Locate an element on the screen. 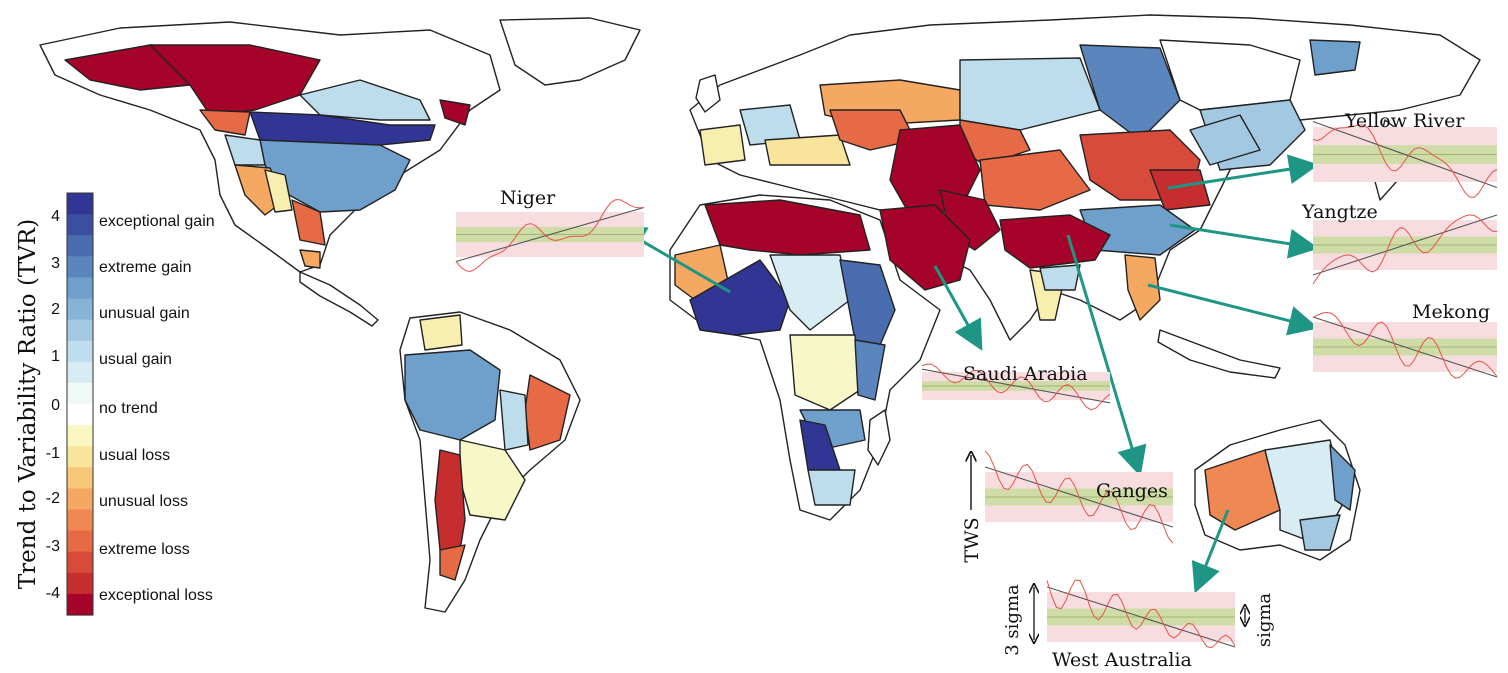 This screenshot has width=1508, height=673. colorbar-frame is located at coordinates (80, 404).